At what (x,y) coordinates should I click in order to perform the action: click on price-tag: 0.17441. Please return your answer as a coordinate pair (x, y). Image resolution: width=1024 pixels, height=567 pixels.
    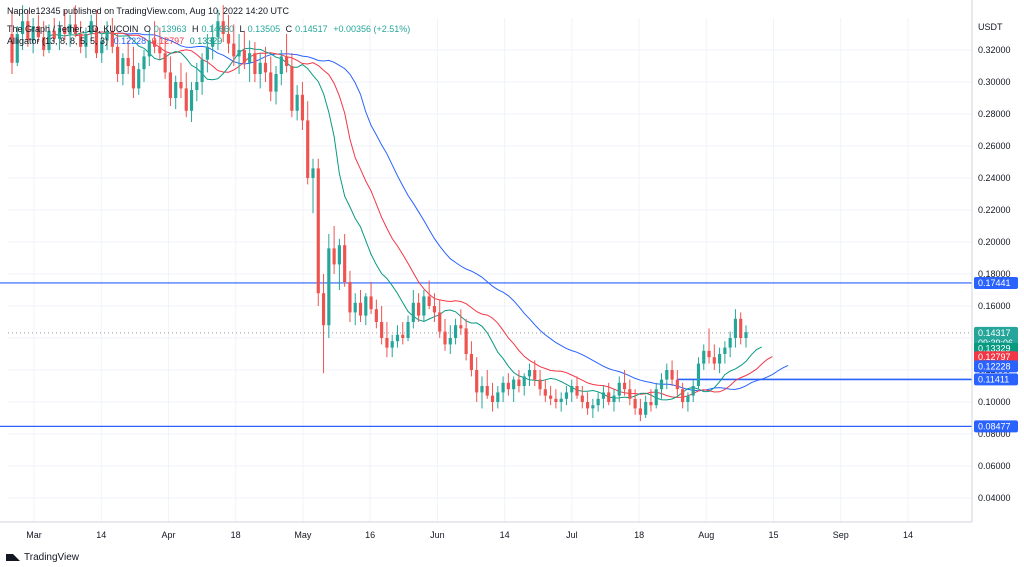
    Looking at the image, I should click on (996, 282).